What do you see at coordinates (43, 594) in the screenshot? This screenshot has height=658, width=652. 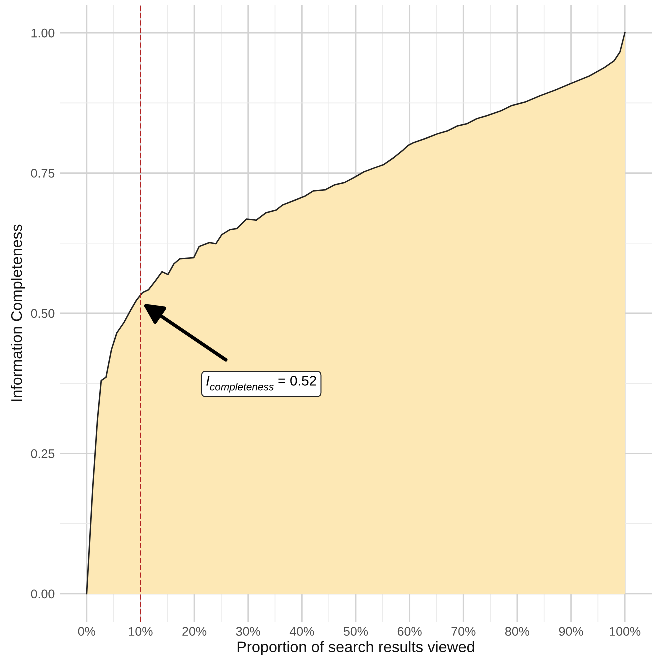 I see `y-tick-label: 0.00` at bounding box center [43, 594].